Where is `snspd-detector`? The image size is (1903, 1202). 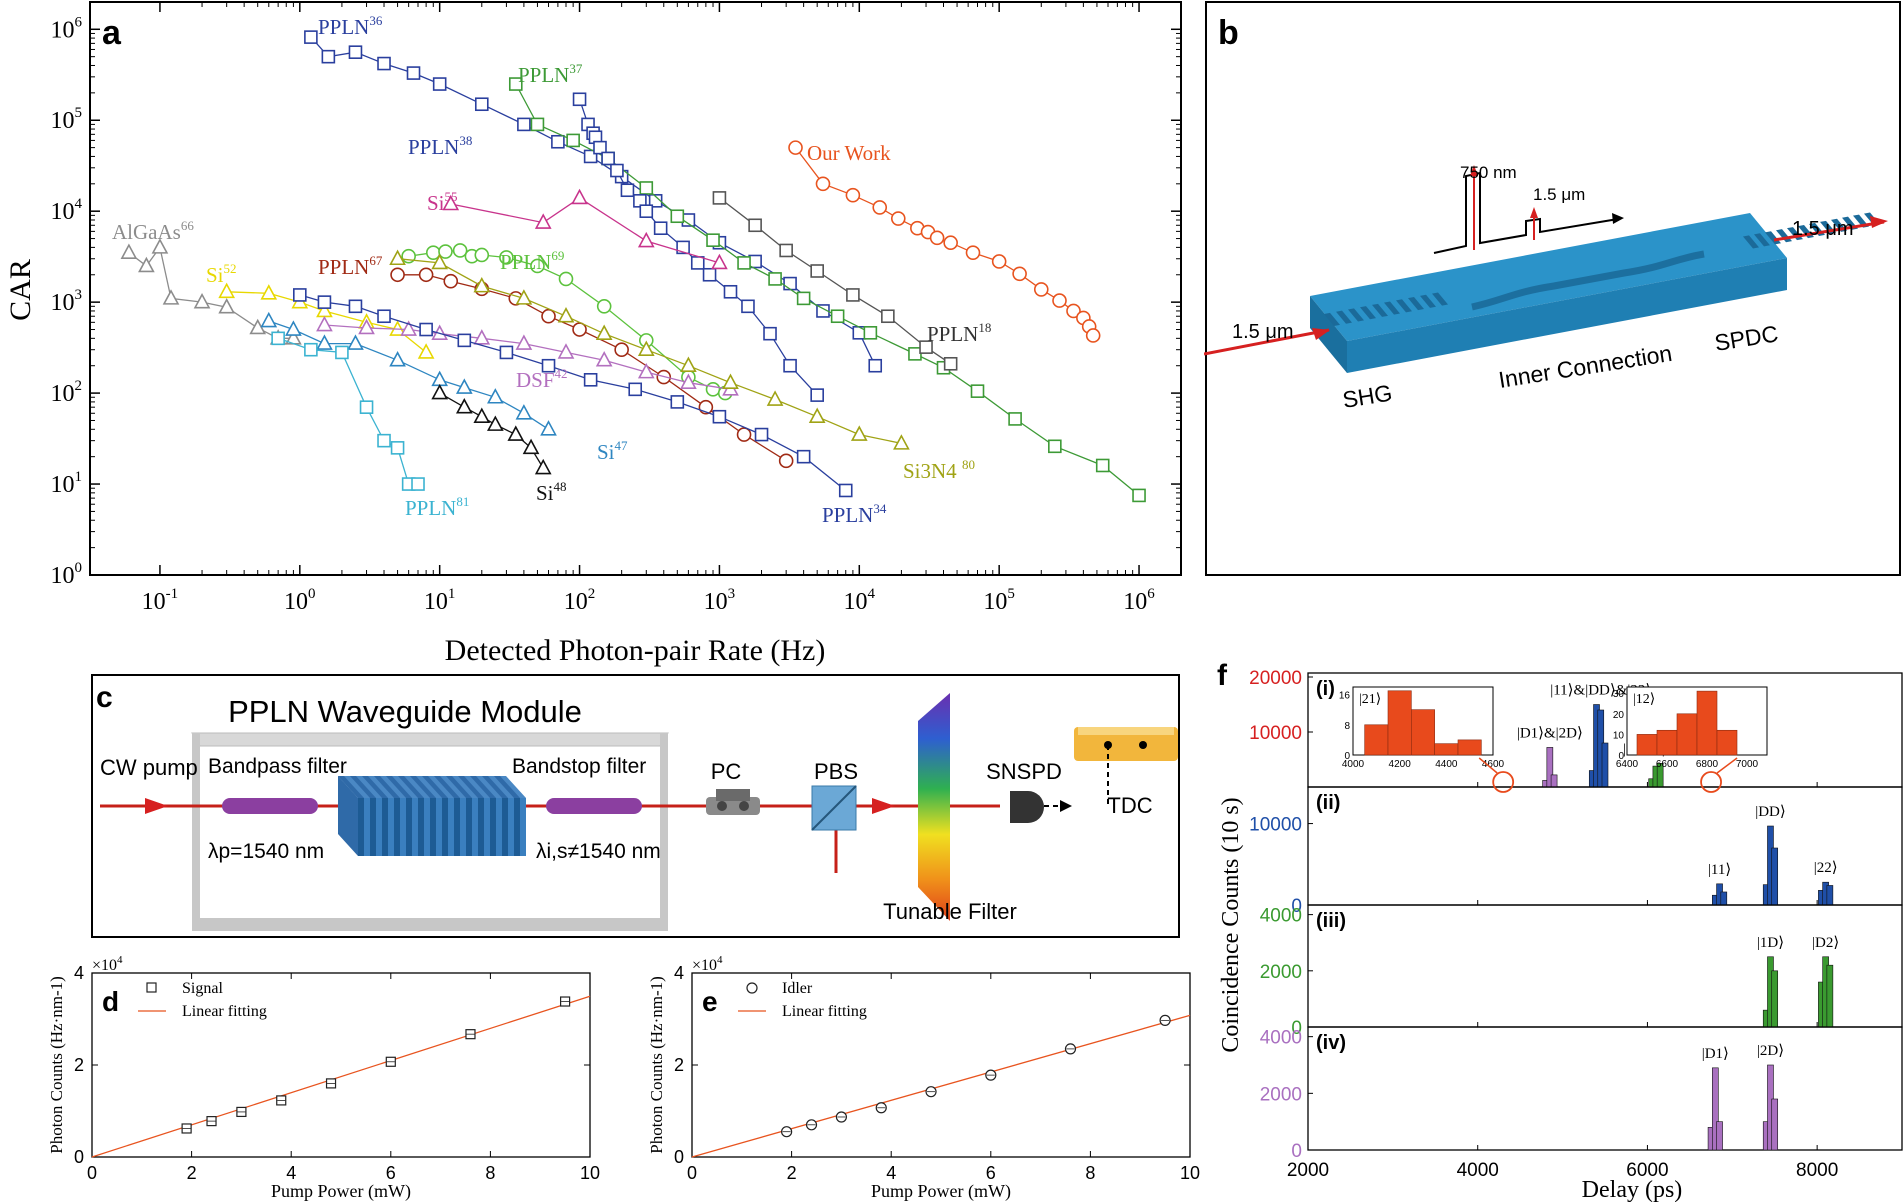
snspd-detector is located at coordinates (1027, 807).